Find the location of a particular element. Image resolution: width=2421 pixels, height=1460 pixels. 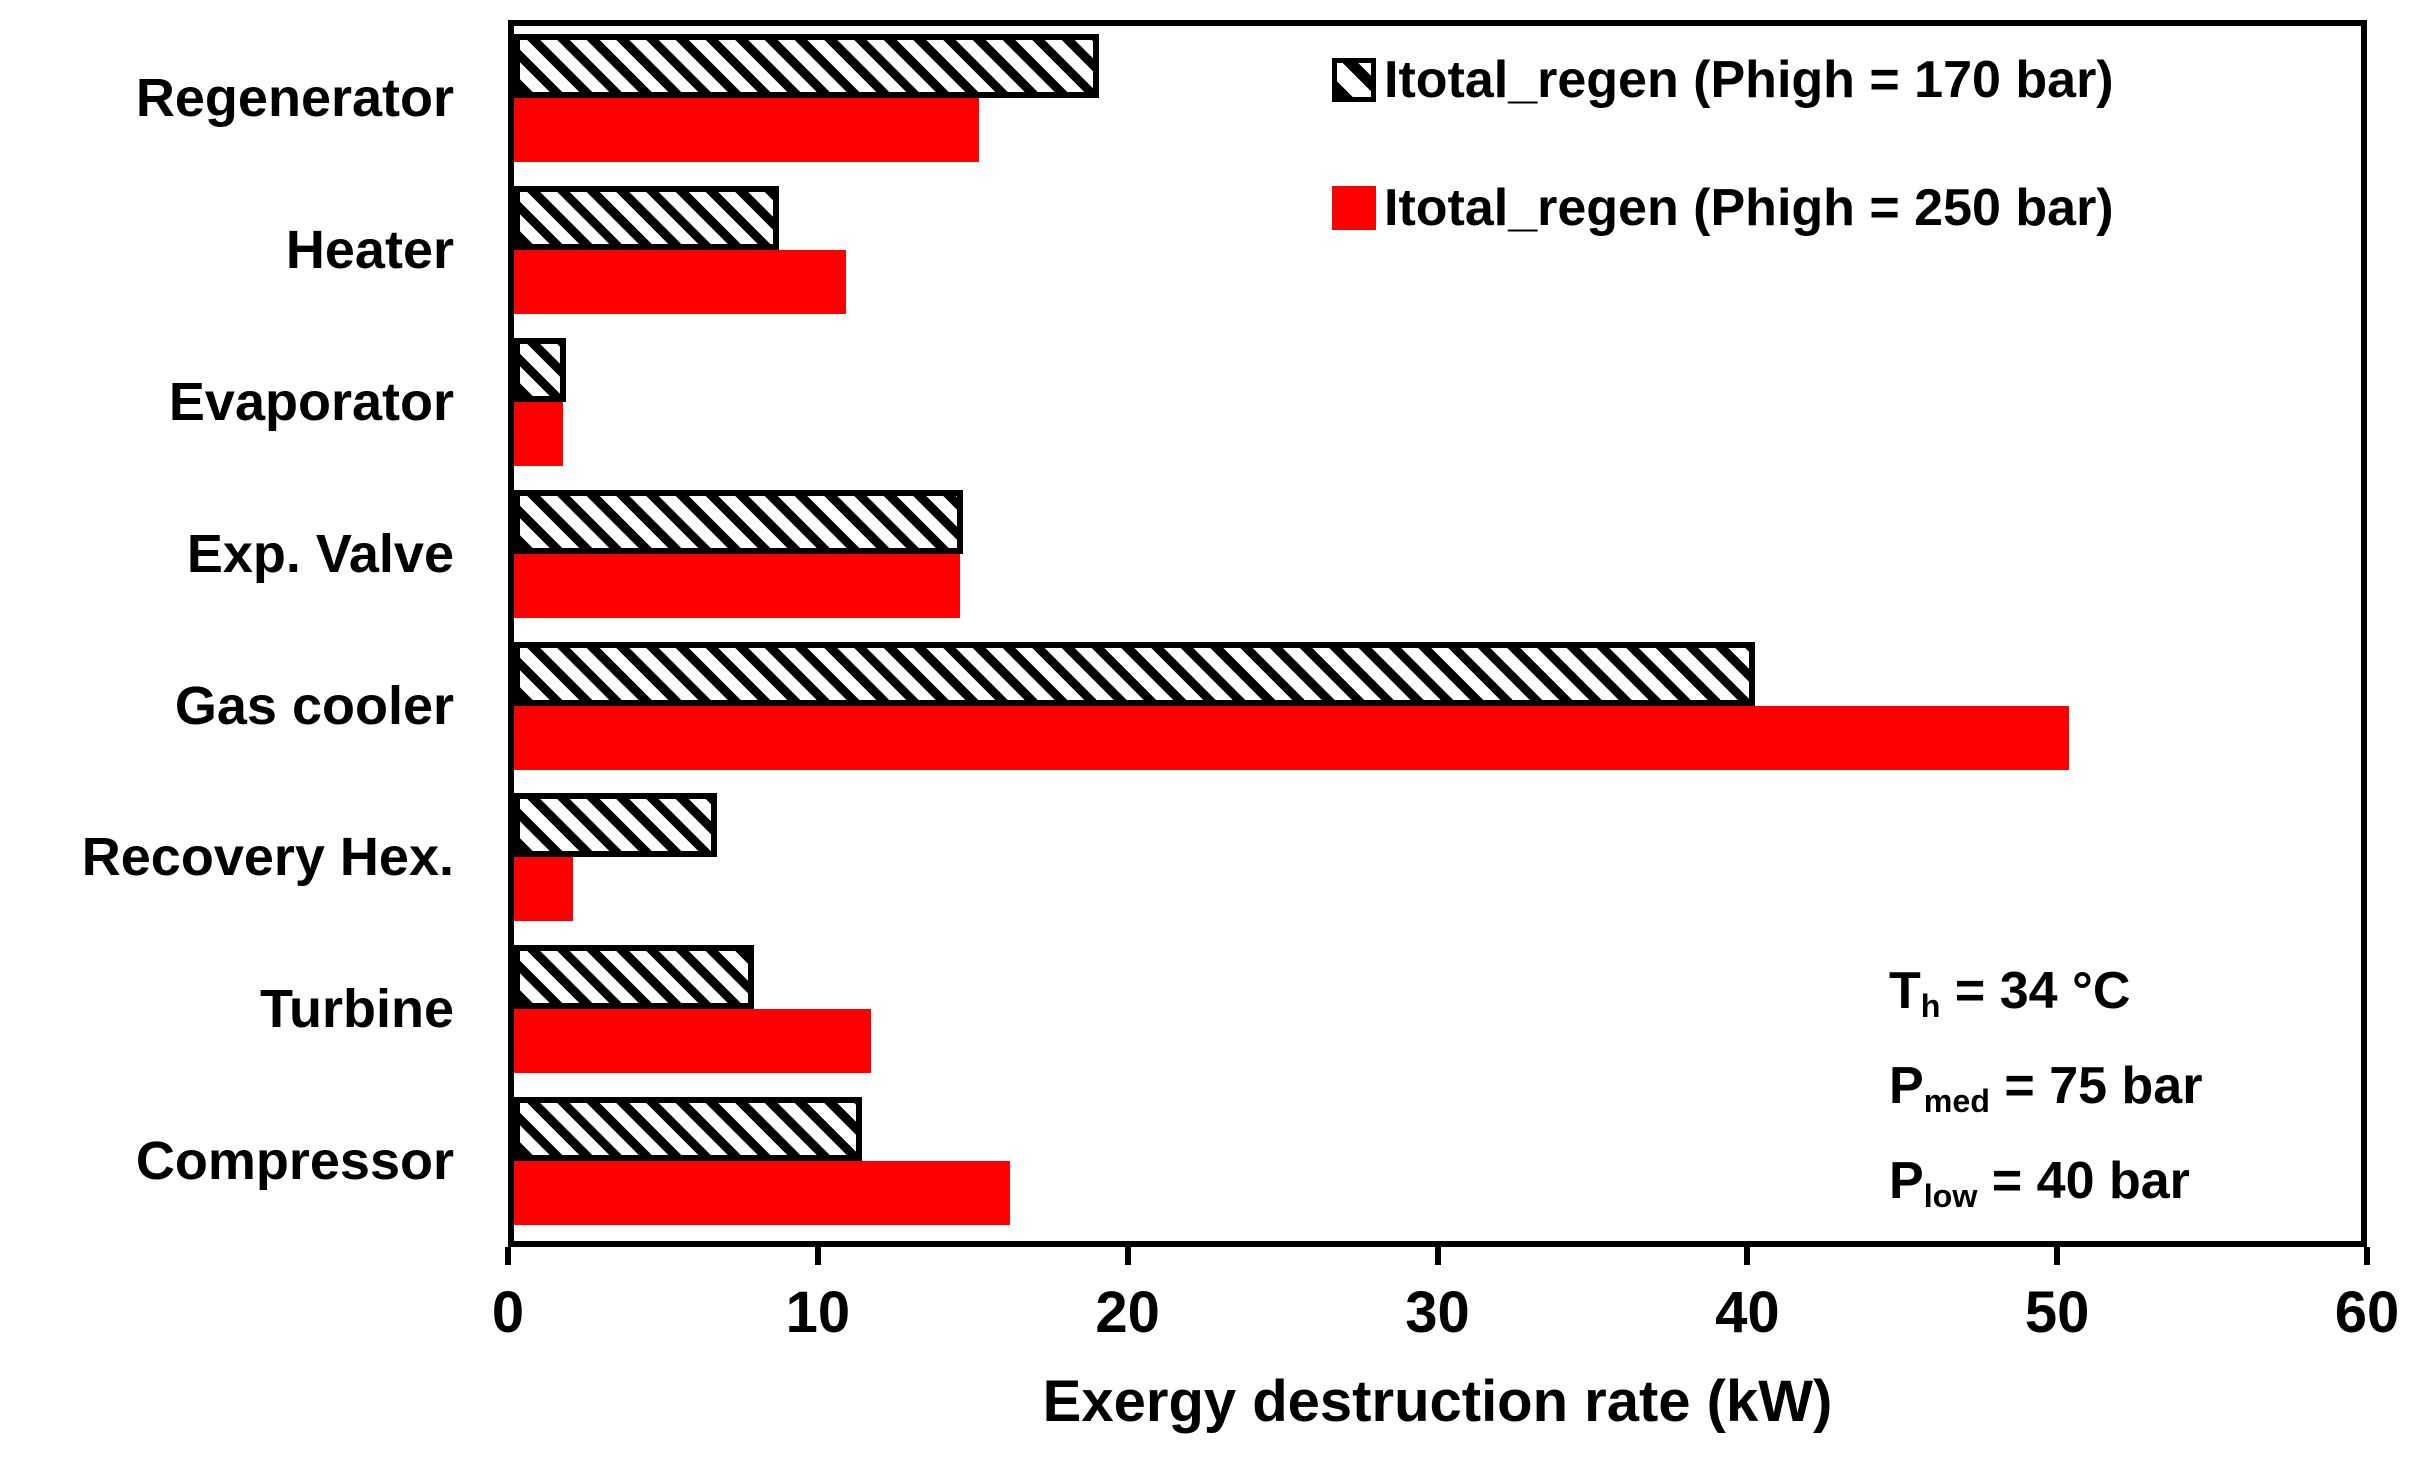

legend-entry-170bar: Itotal_regen (Phigh = 170 bar) is located at coordinates (1723, 80).